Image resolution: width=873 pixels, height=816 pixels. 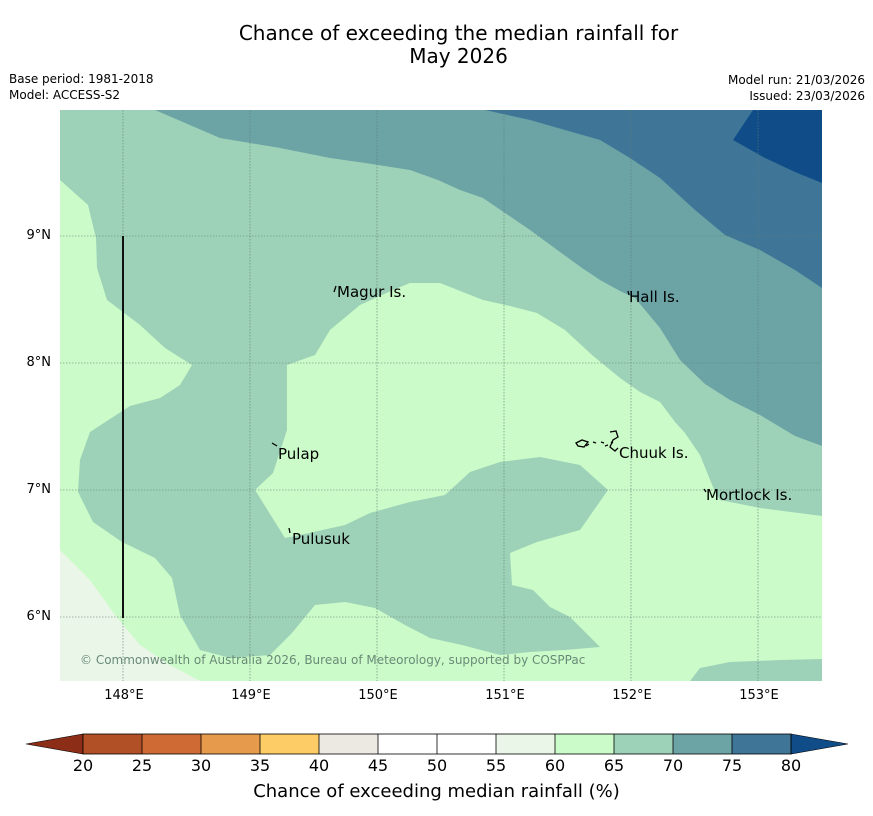 What do you see at coordinates (260, 765) in the screenshot?
I see `colorbar-tick-35: 35` at bounding box center [260, 765].